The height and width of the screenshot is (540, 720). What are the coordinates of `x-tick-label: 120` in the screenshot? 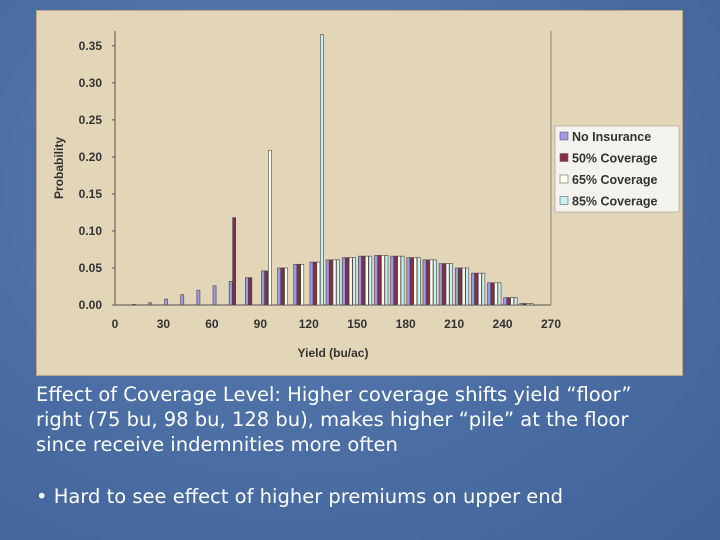 It's located at (309, 324).